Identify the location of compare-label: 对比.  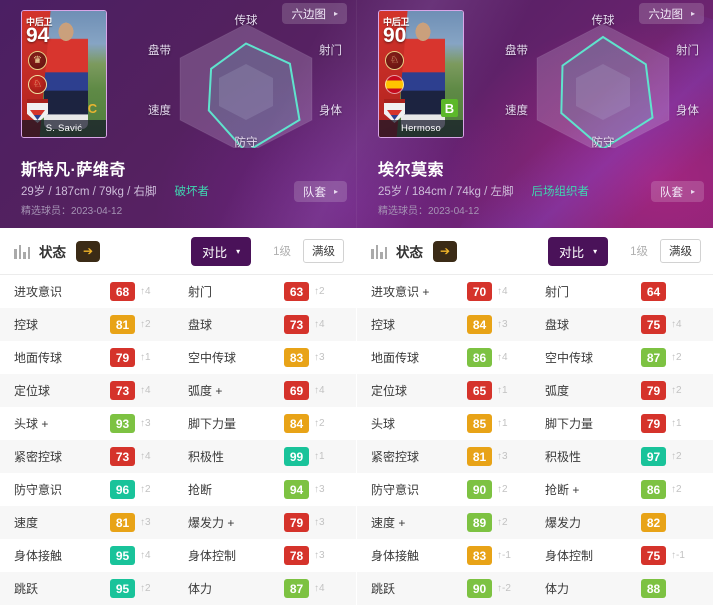
(215, 252).